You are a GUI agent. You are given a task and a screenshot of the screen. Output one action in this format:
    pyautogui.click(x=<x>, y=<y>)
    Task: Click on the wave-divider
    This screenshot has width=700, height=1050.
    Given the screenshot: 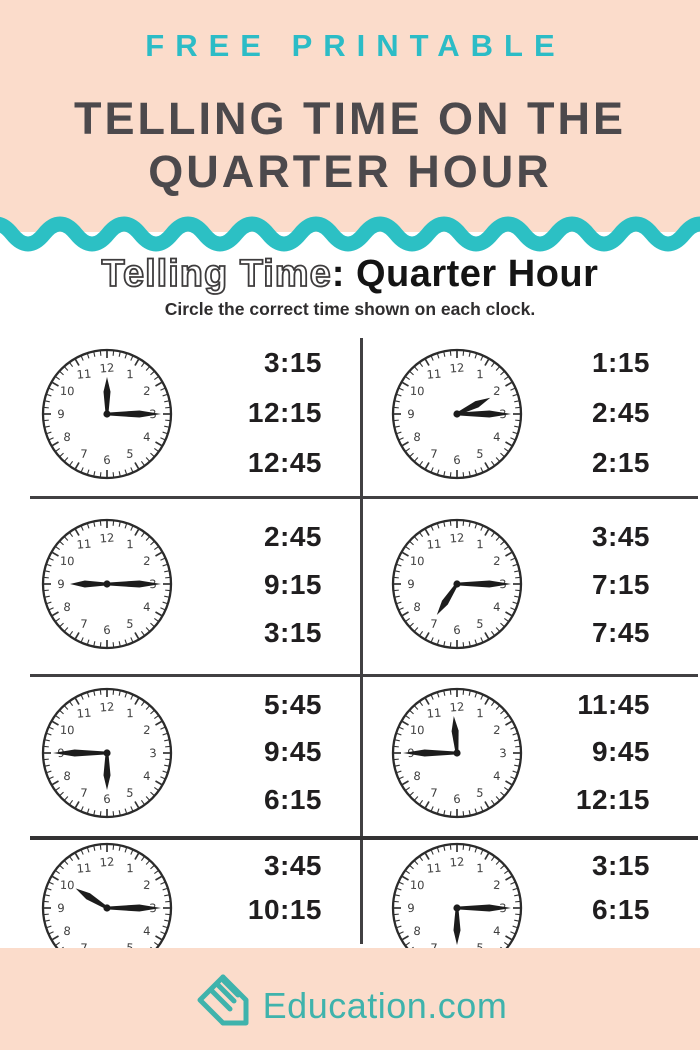 What is the action you would take?
    pyautogui.click(x=350, y=234)
    